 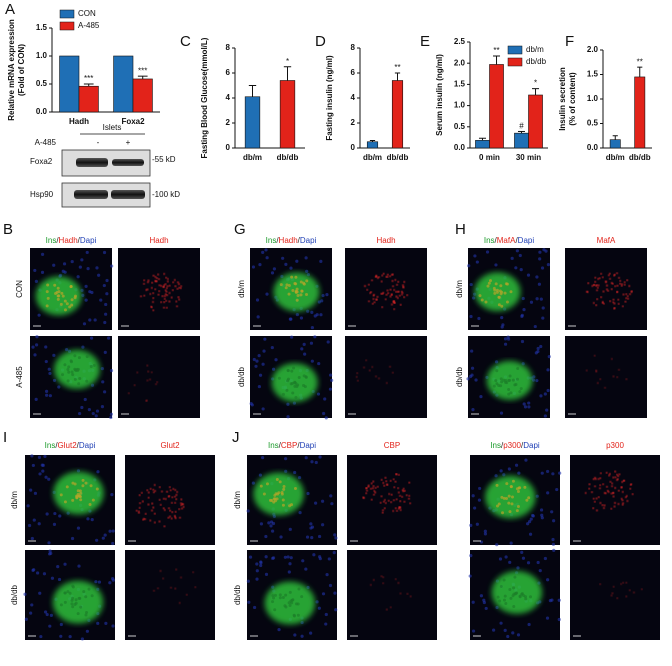 What do you see at coordinates (593, 98) in the screenshot?
I see `y-tick-label: 1.0` at bounding box center [593, 98].